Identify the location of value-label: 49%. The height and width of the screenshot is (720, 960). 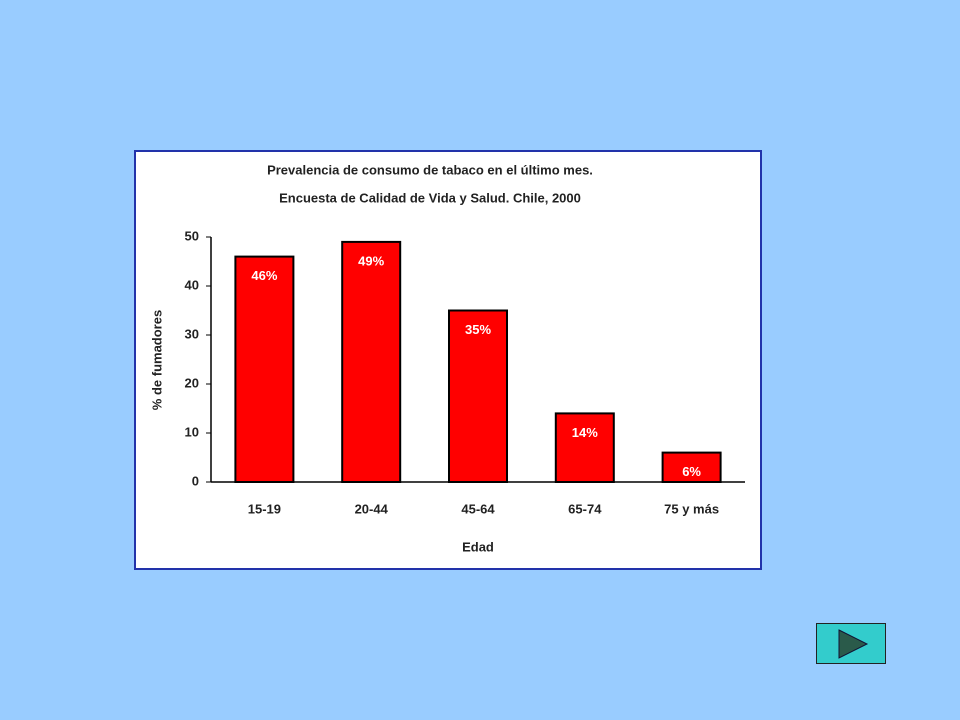
(371, 260).